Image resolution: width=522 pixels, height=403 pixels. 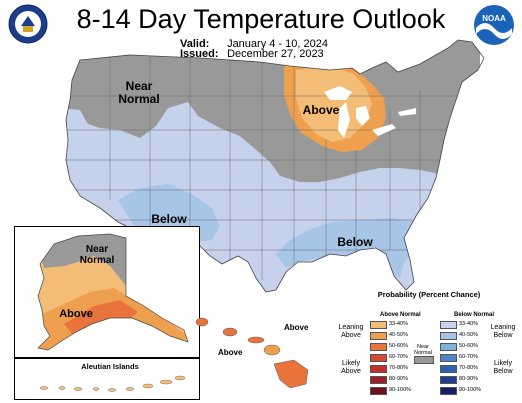 I want to click on aleutian-inset, so click(x=107, y=379).